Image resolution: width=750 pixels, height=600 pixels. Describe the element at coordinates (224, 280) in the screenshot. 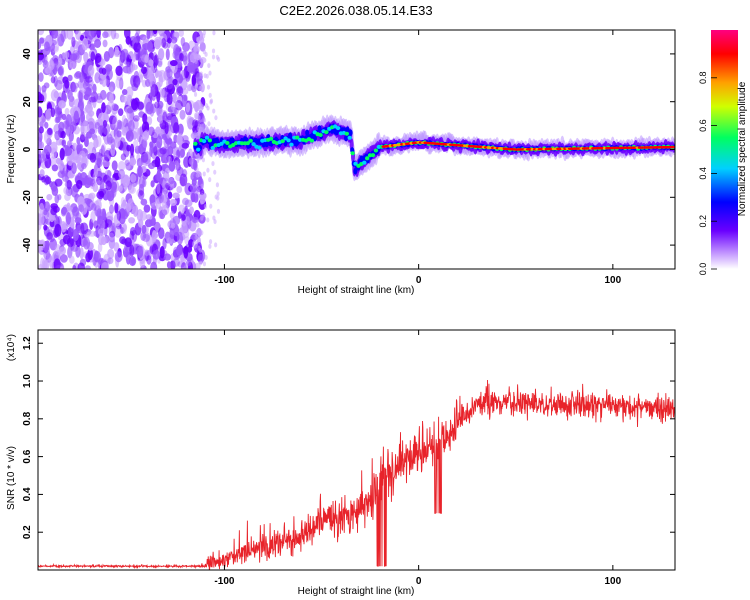

I see `top-x-tick-label: -100` at that location.